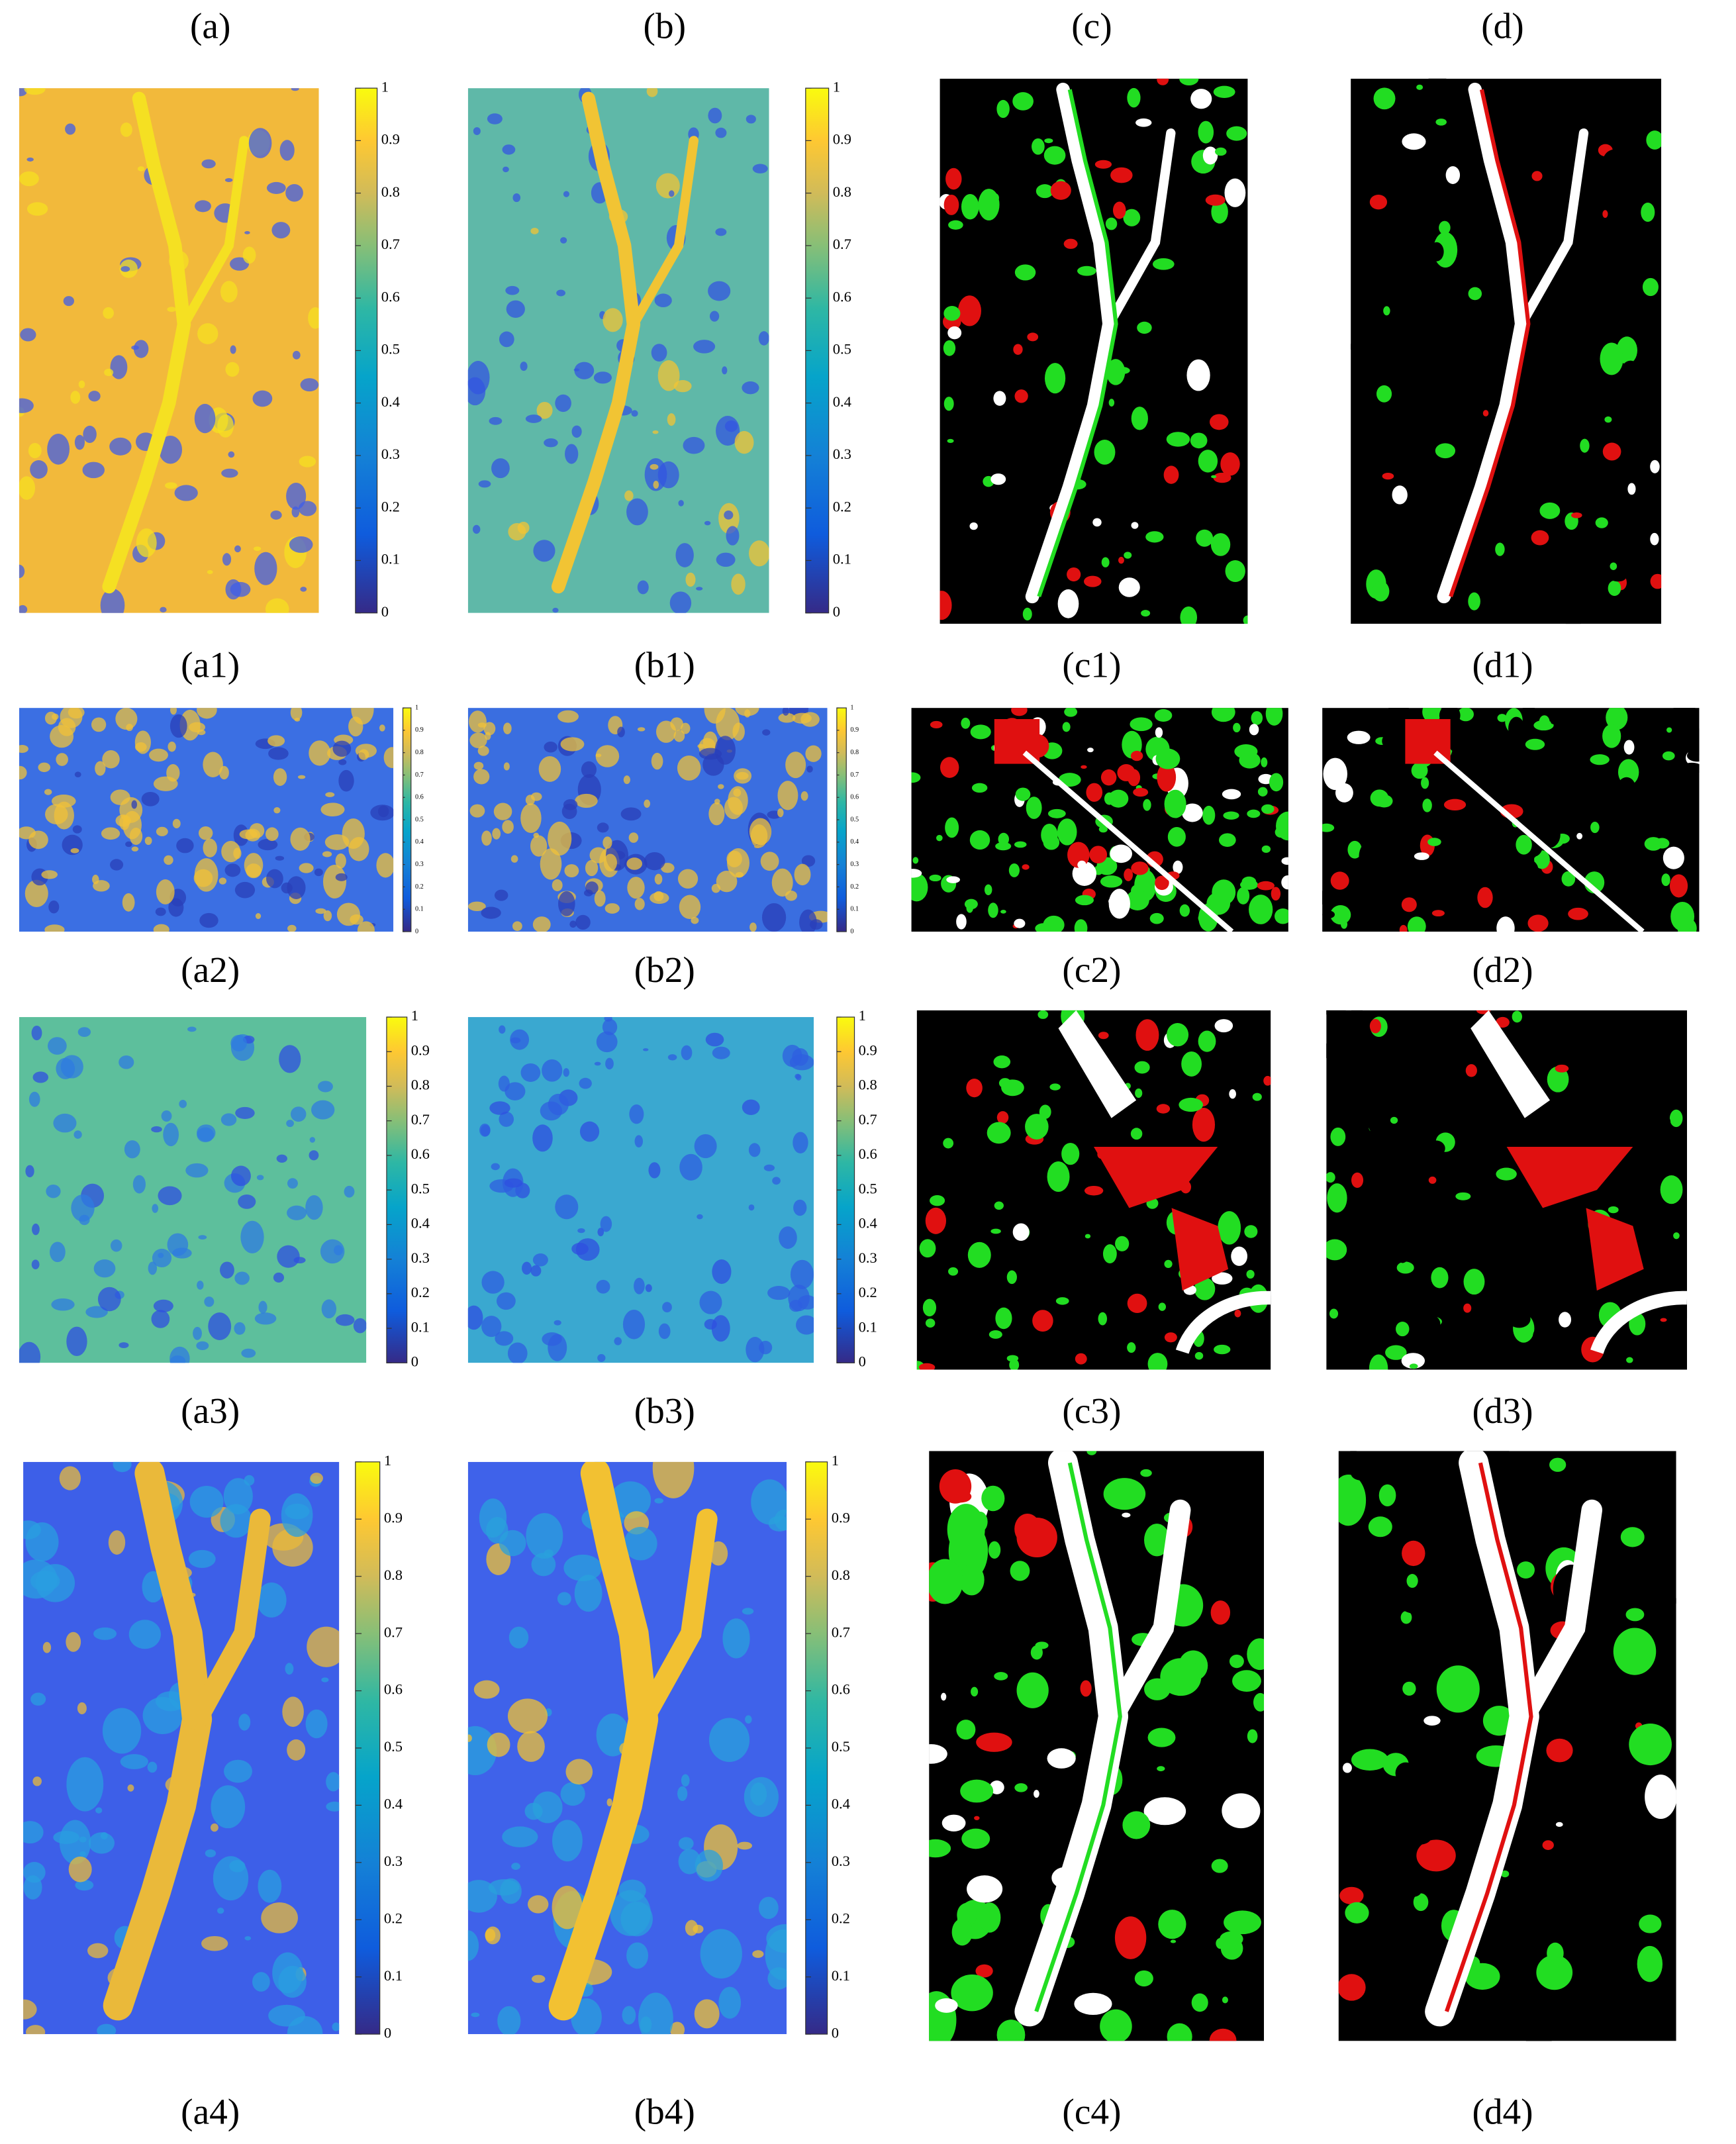 The width and height of the screenshot is (1736, 2144). I want to click on river-edge, so click(1077, 343).